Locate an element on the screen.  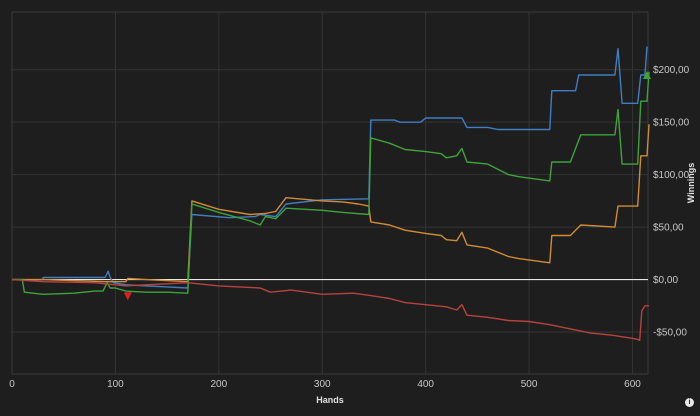
y-tick-label: -$50,00 is located at coordinates (670, 333).